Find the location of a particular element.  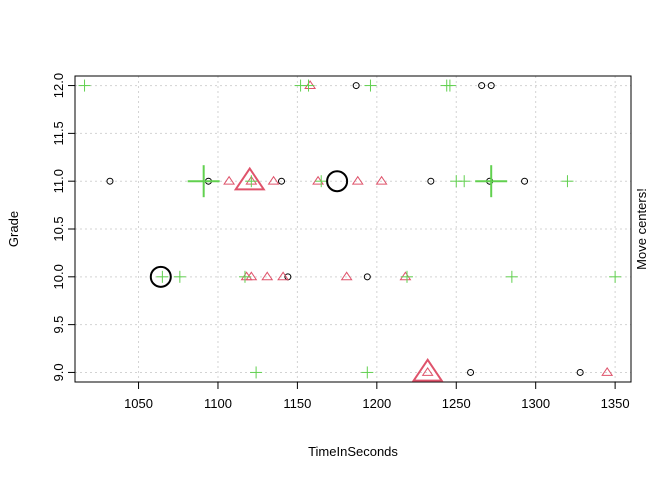

x-tick-label: 1050 is located at coordinates (138, 403).